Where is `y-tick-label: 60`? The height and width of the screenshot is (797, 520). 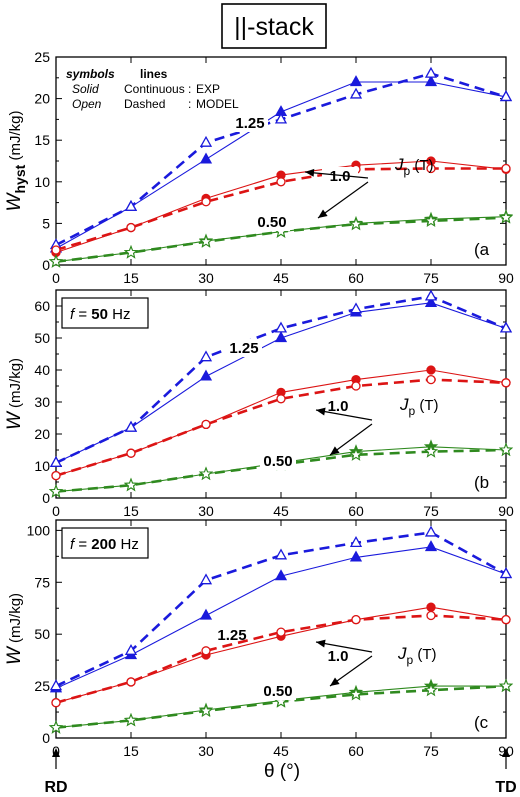 y-tick-label: 60 is located at coordinates (42, 306).